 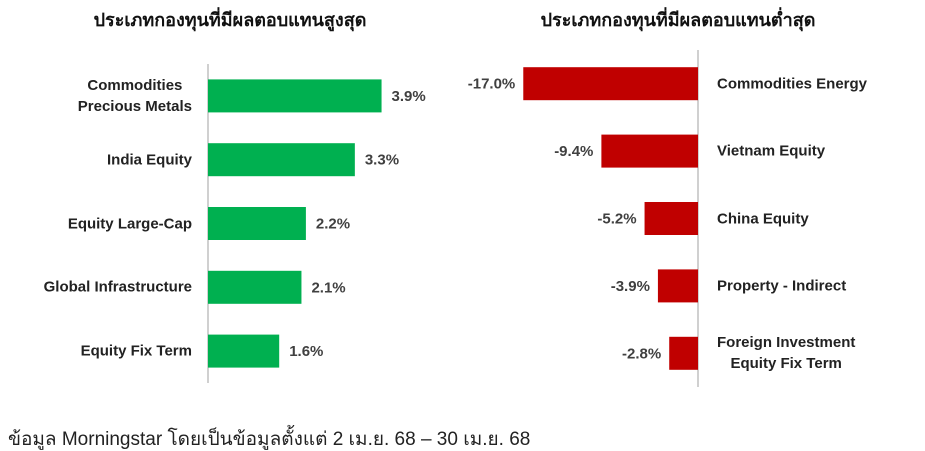 I want to click on category-label: Equity Large-Cap, so click(x=96, y=223).